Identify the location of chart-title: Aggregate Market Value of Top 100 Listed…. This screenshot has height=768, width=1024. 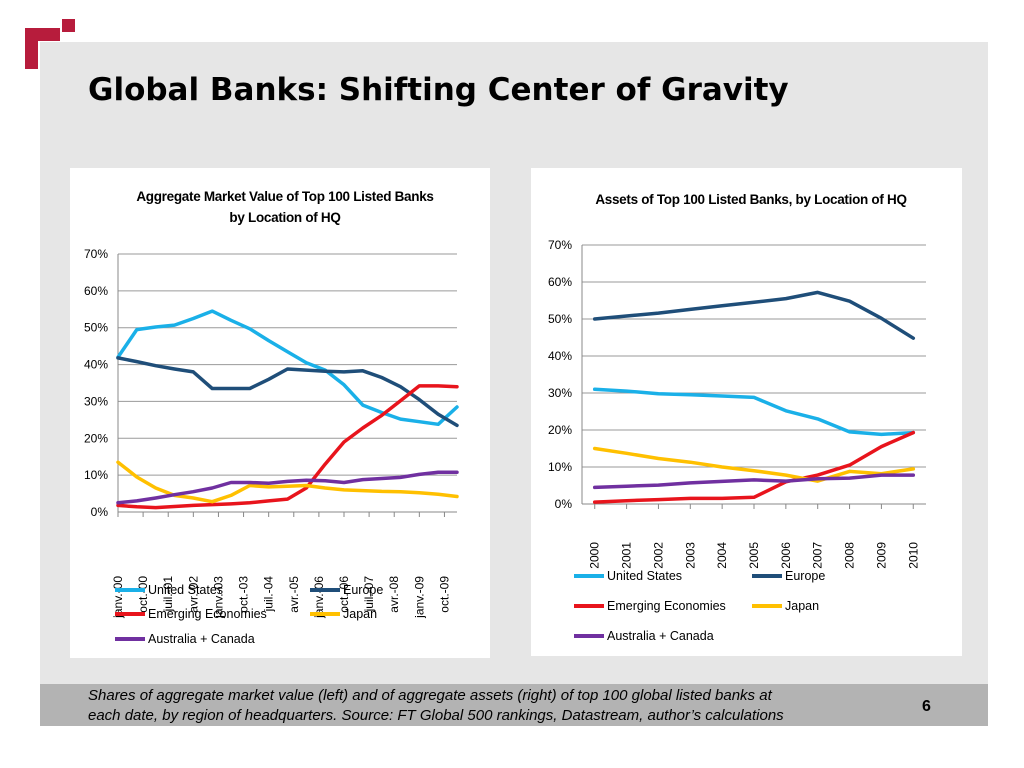
(285, 207).